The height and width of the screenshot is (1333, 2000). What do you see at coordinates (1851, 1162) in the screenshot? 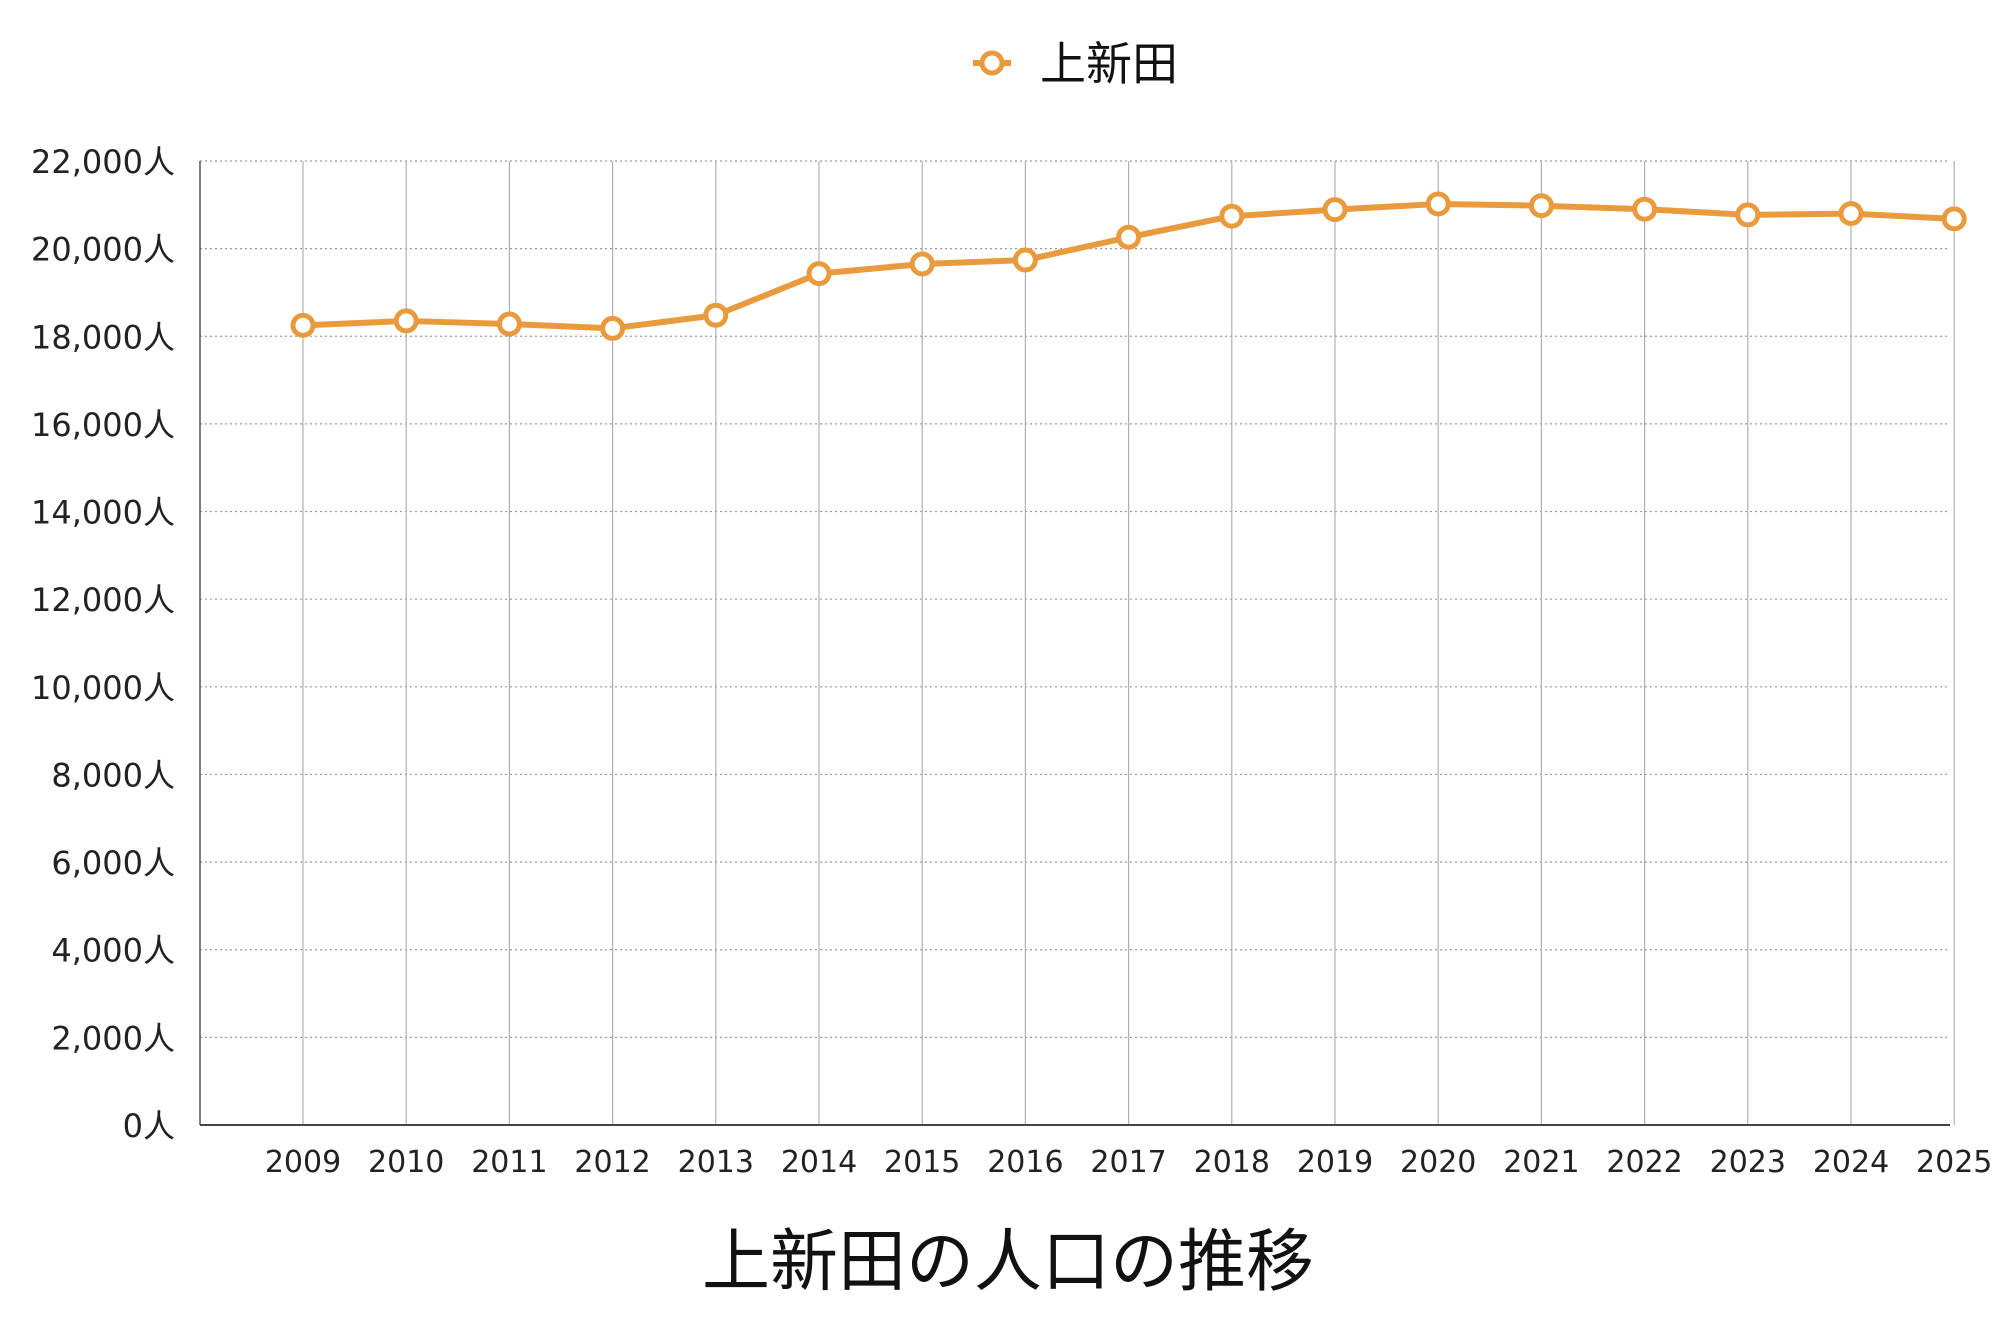
I see `x-tick-label: 2024` at bounding box center [1851, 1162].